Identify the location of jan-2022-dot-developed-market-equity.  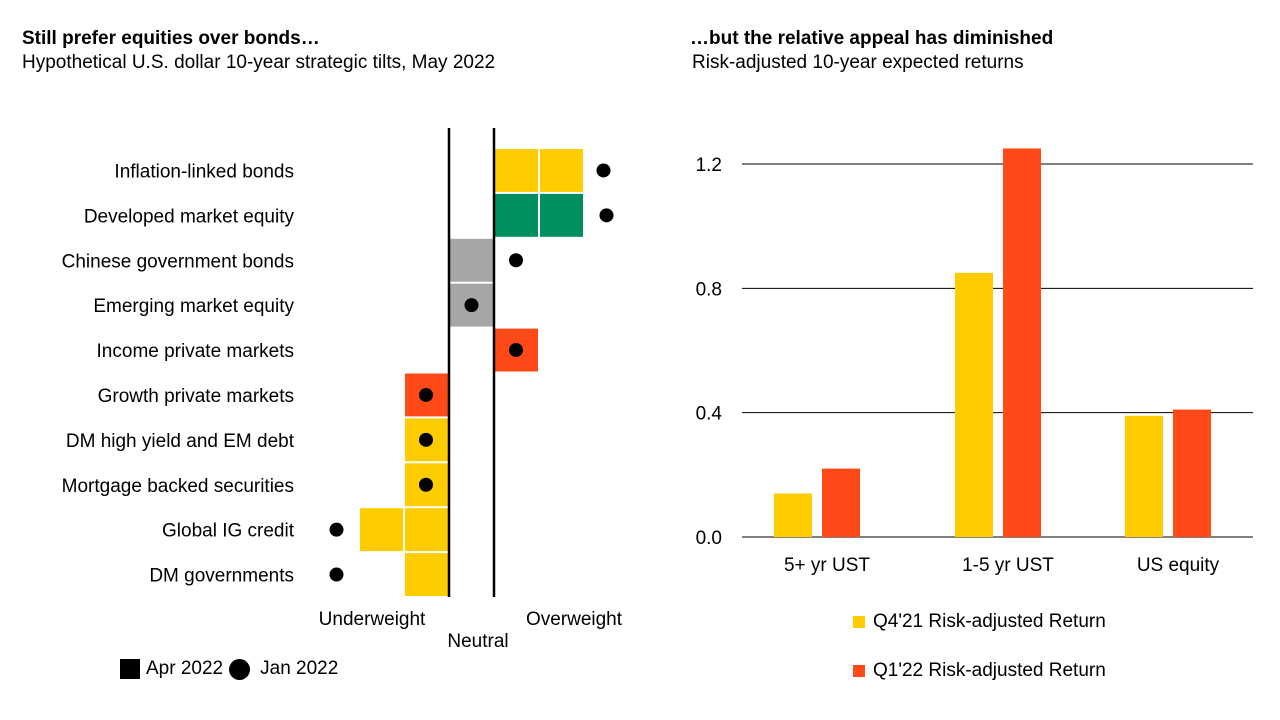
(606, 215).